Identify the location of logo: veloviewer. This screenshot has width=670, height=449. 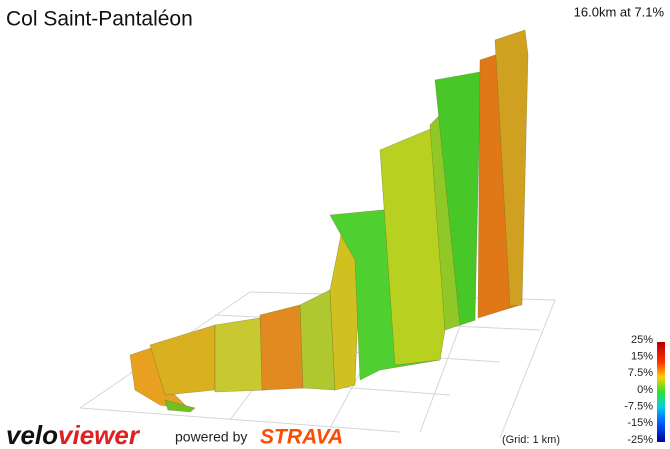
(73, 434).